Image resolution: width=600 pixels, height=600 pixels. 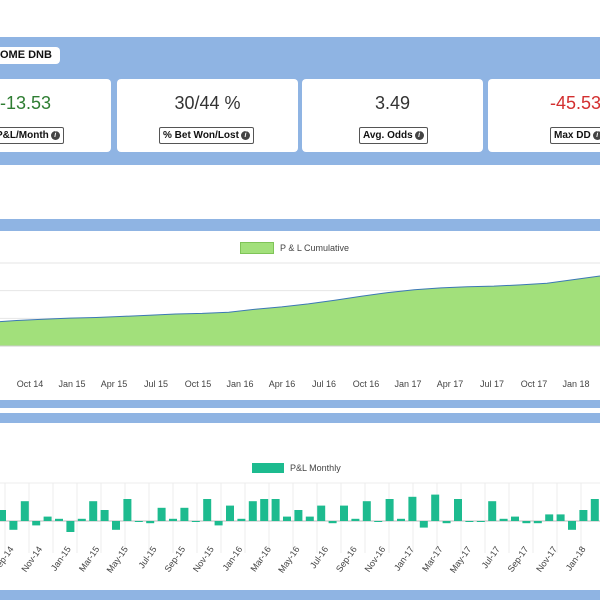 What do you see at coordinates (300, 225) in the screenshot?
I see `cumulative-panel-header` at bounding box center [300, 225].